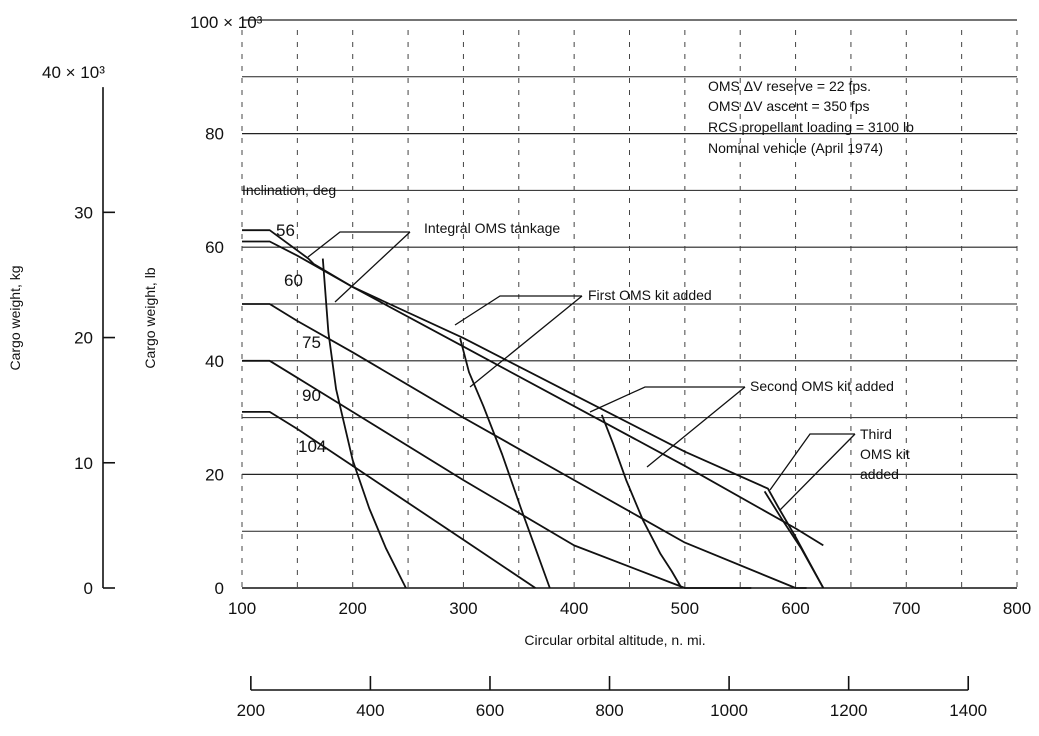  Describe the element at coordinates (492, 228) in the screenshot. I see `annotation-integral-oms: Integral OMS tankage` at that location.